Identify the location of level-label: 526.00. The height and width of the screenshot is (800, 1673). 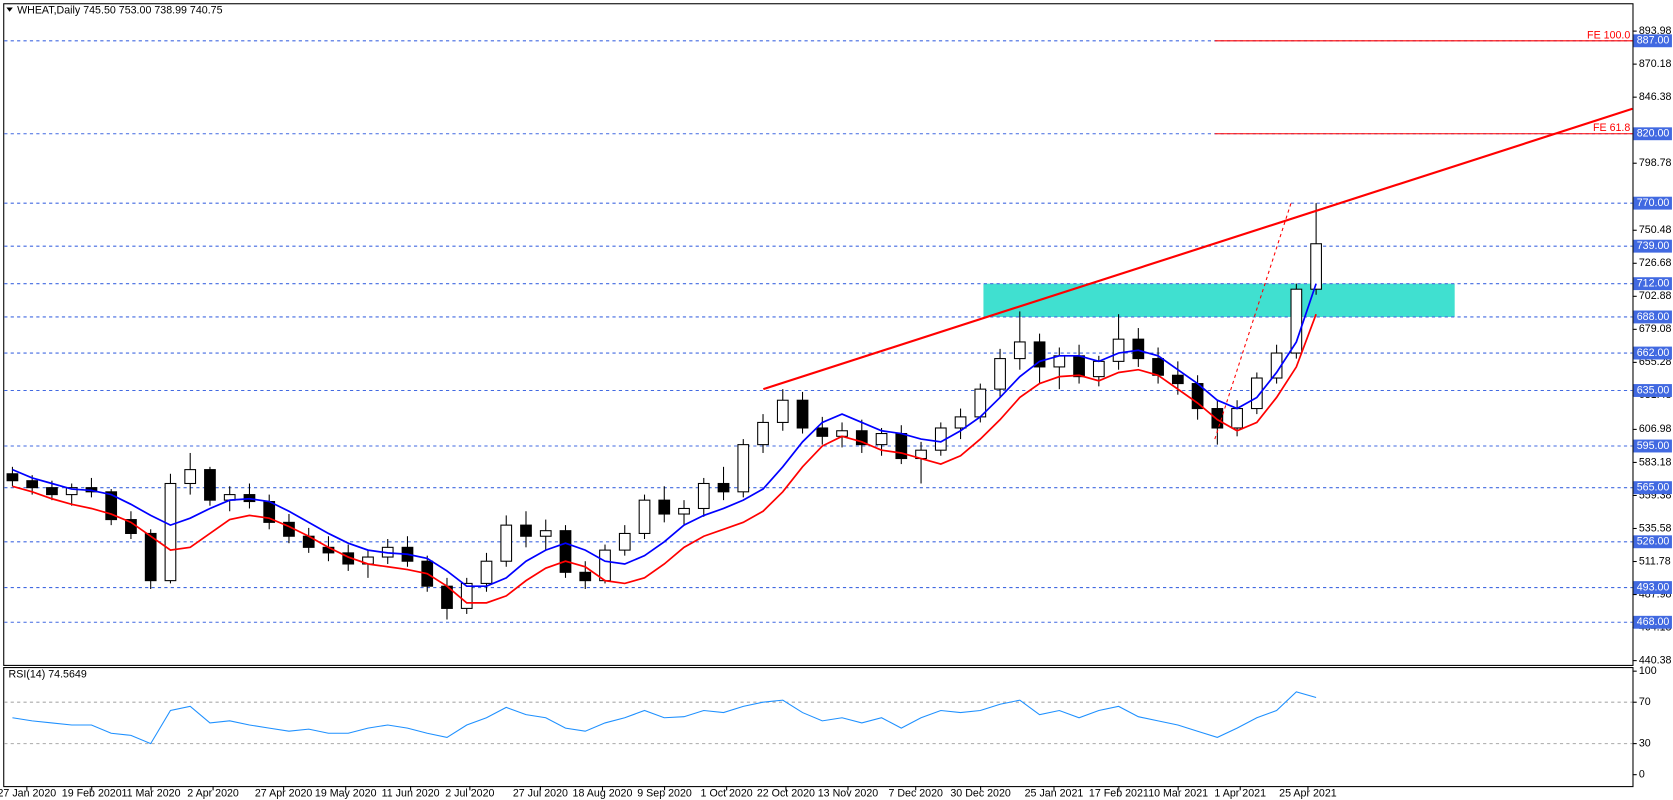
(1653, 542).